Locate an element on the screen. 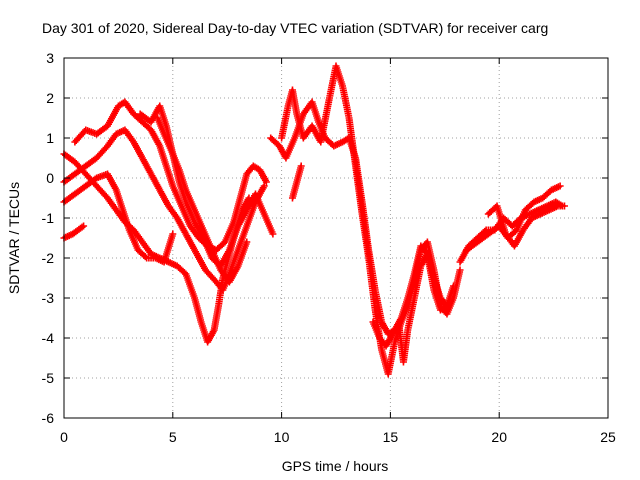 This screenshot has height=480, width=640. series-track-m is located at coordinates (513, 218).